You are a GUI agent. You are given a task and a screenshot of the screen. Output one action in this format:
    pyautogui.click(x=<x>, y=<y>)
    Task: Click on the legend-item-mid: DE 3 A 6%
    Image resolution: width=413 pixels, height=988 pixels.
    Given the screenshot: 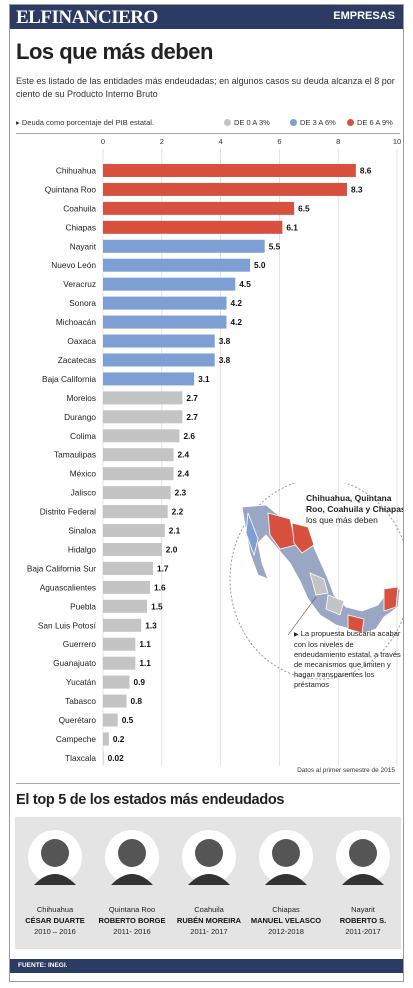 What is the action you would take?
    pyautogui.click(x=313, y=122)
    